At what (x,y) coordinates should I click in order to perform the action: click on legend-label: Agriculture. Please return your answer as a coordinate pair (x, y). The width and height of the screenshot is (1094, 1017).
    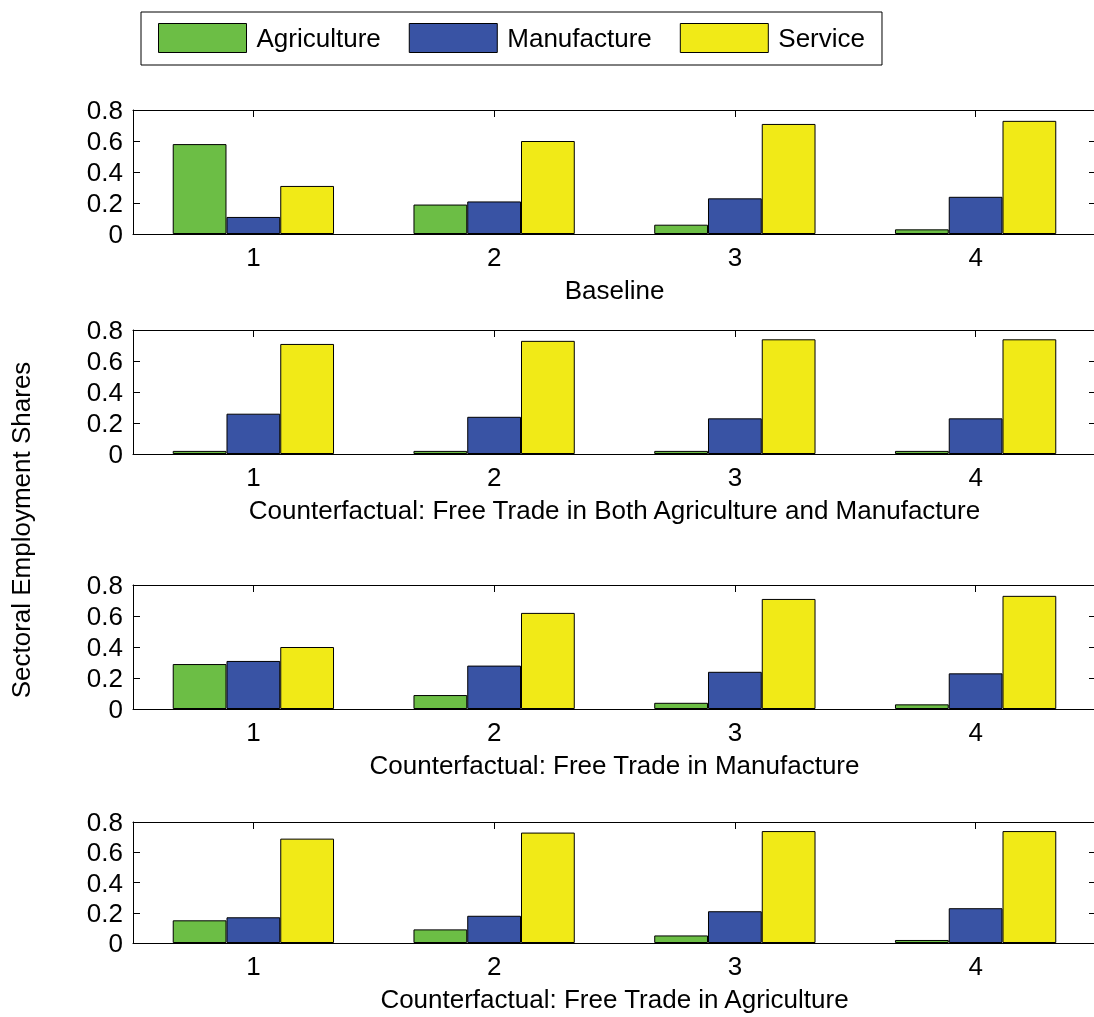
    Looking at the image, I should click on (318, 38).